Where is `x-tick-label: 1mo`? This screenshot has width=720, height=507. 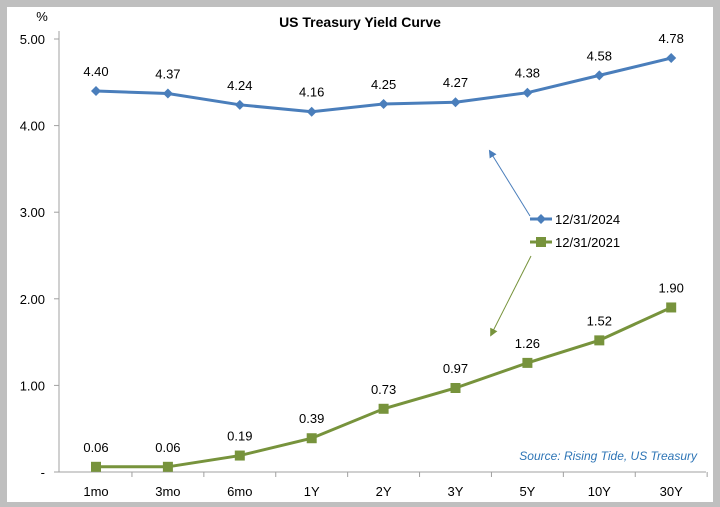
x-tick-label: 1mo is located at coordinates (95, 491).